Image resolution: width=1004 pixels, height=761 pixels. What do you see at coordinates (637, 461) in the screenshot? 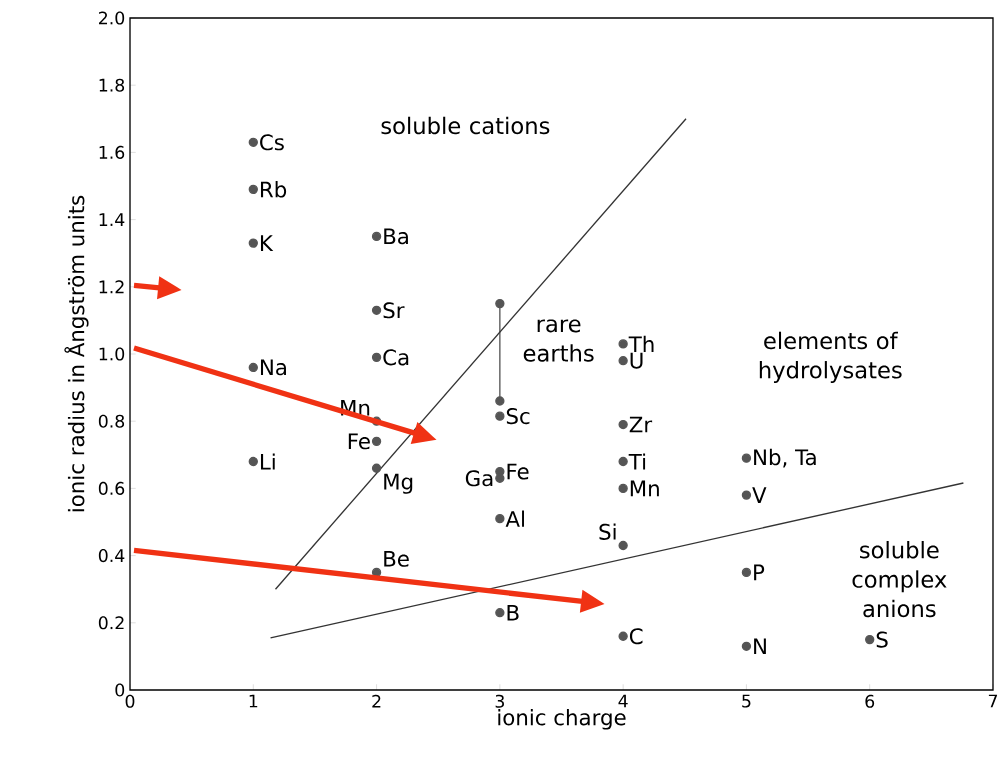
I see `data-label: Ti` at bounding box center [637, 461].